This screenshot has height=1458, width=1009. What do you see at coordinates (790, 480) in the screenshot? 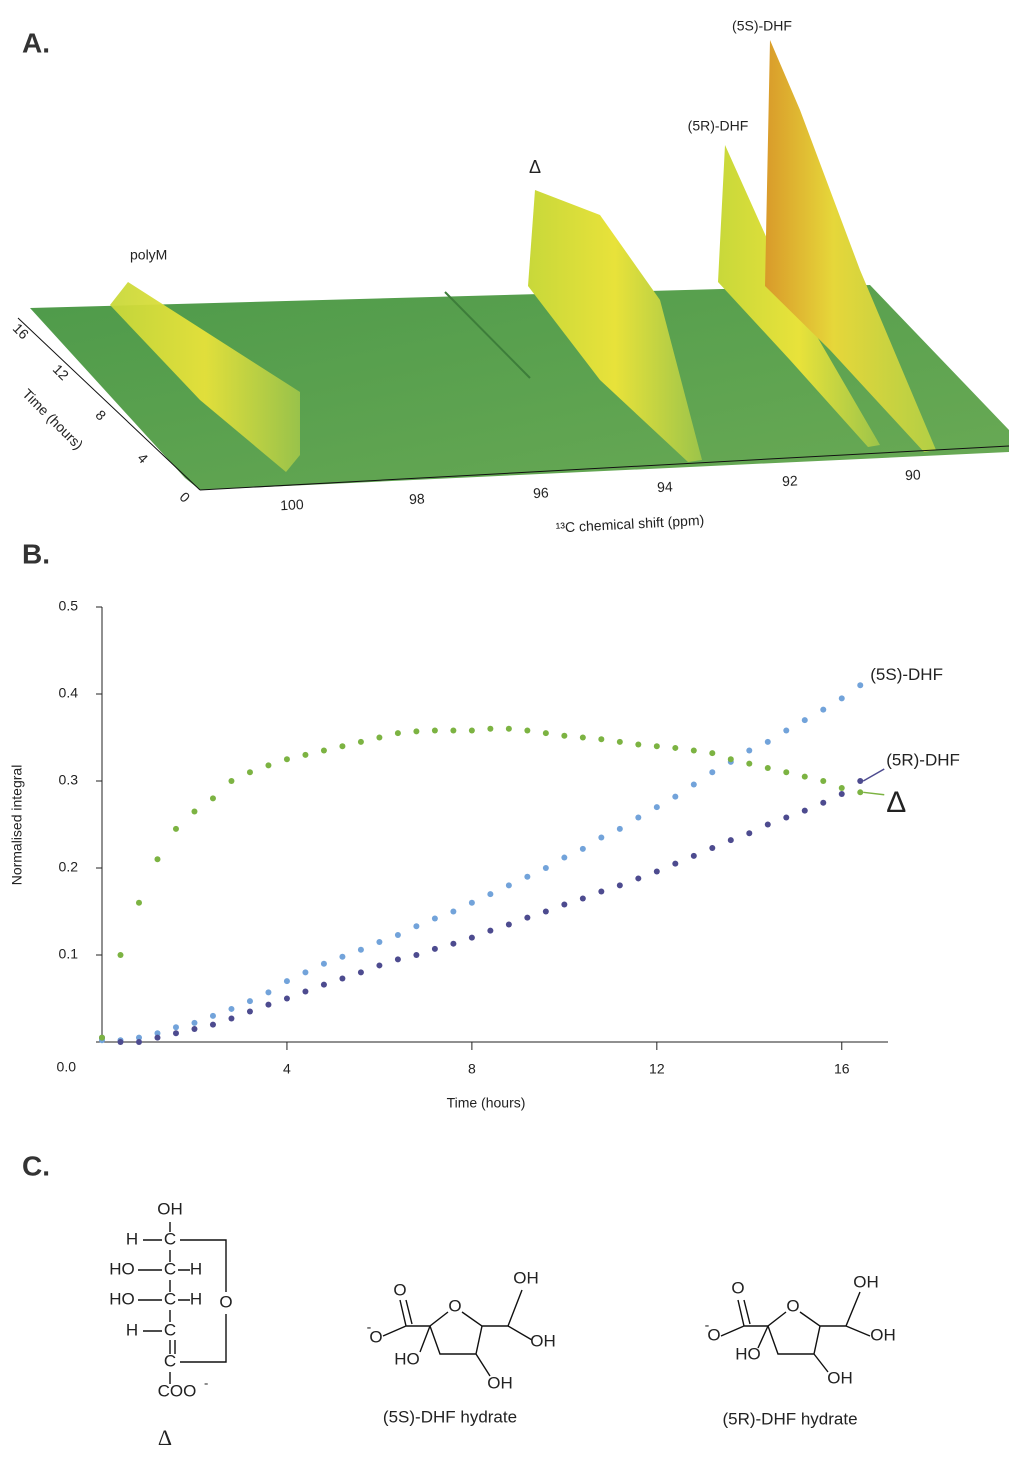
I see `x-tick-label: 92` at bounding box center [790, 480].